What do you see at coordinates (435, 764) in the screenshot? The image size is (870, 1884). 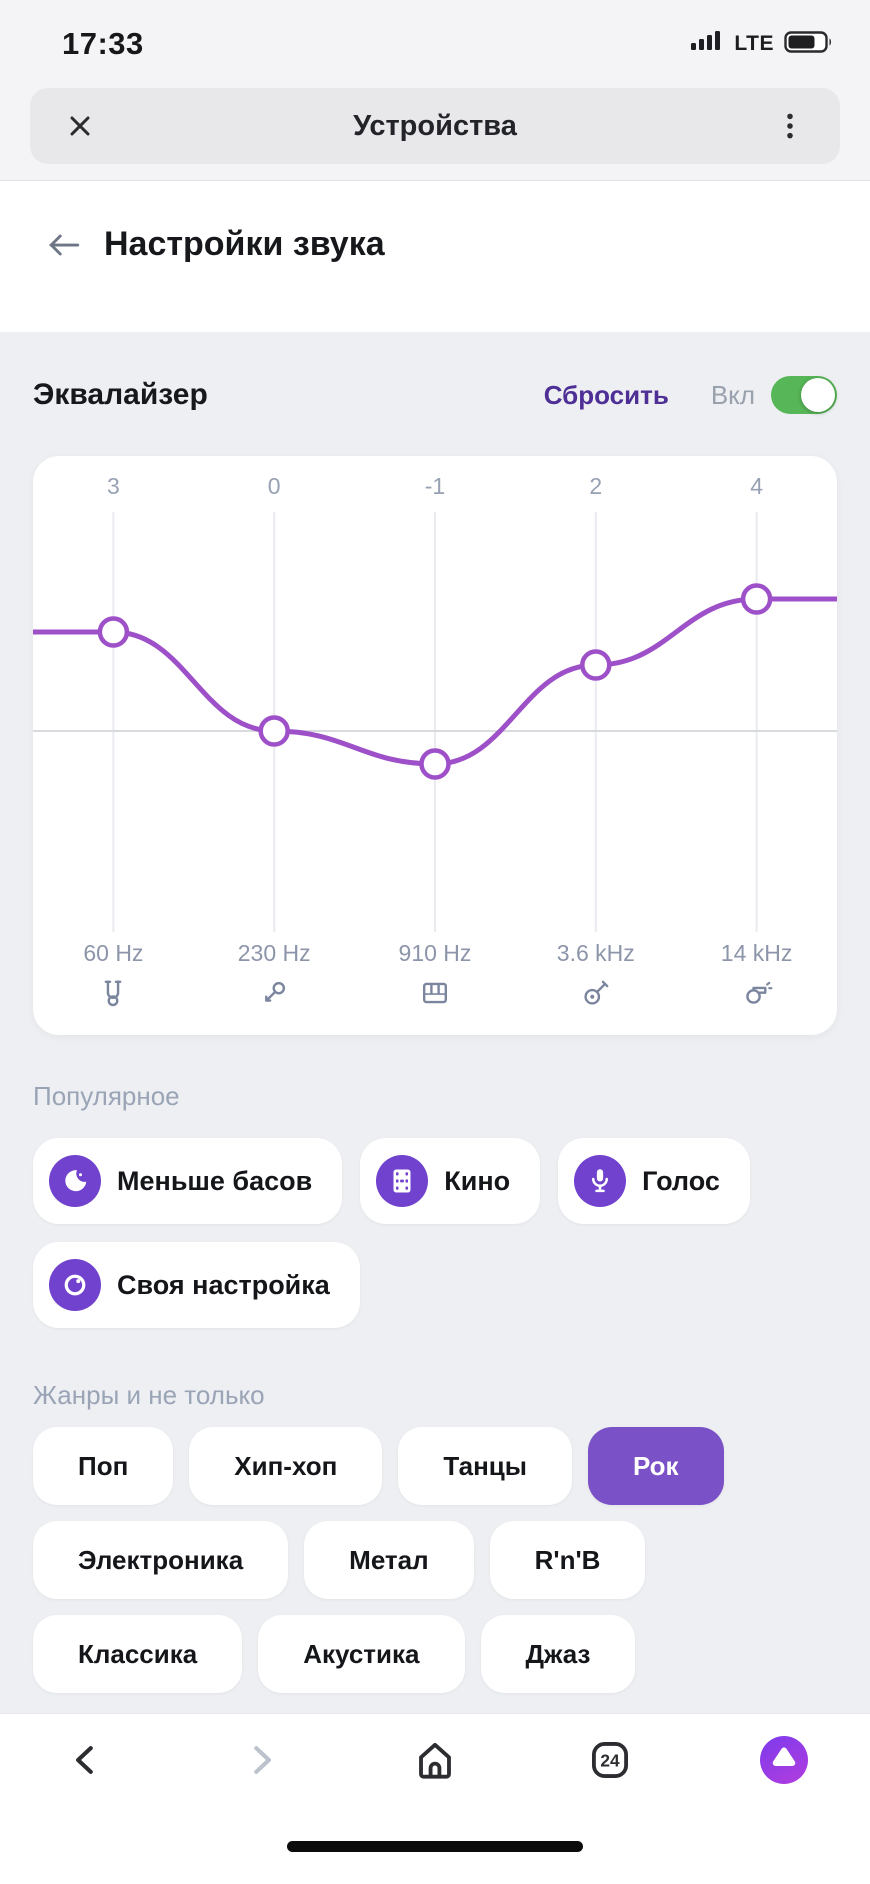 I see `eq-handle-910-hz` at bounding box center [435, 764].